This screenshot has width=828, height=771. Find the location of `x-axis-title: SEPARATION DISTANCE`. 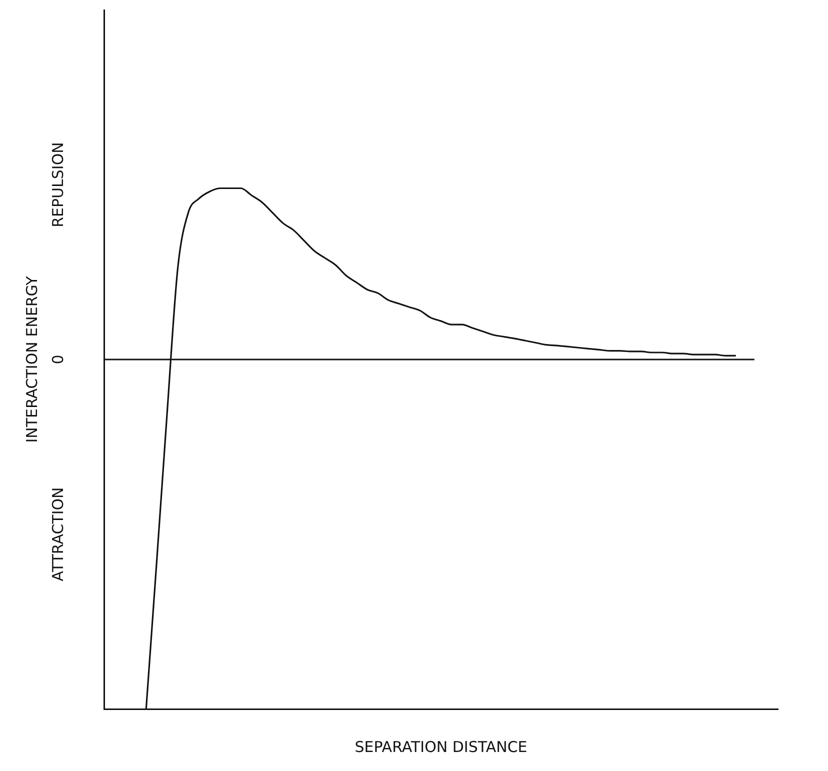

x-axis-title: SEPARATION DISTANCE is located at coordinates (441, 747).